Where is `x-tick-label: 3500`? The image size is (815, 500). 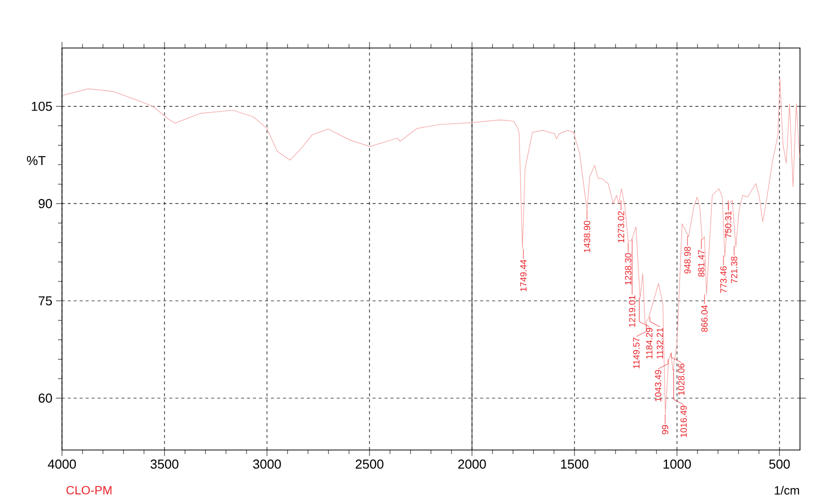
x-tick-label: 3500 is located at coordinates (164, 464).